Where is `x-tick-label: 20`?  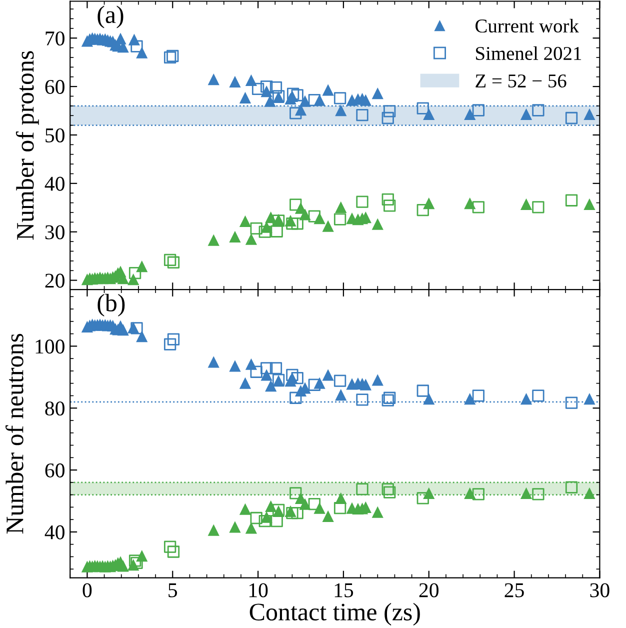 x-tick-label: 20 is located at coordinates (428, 590).